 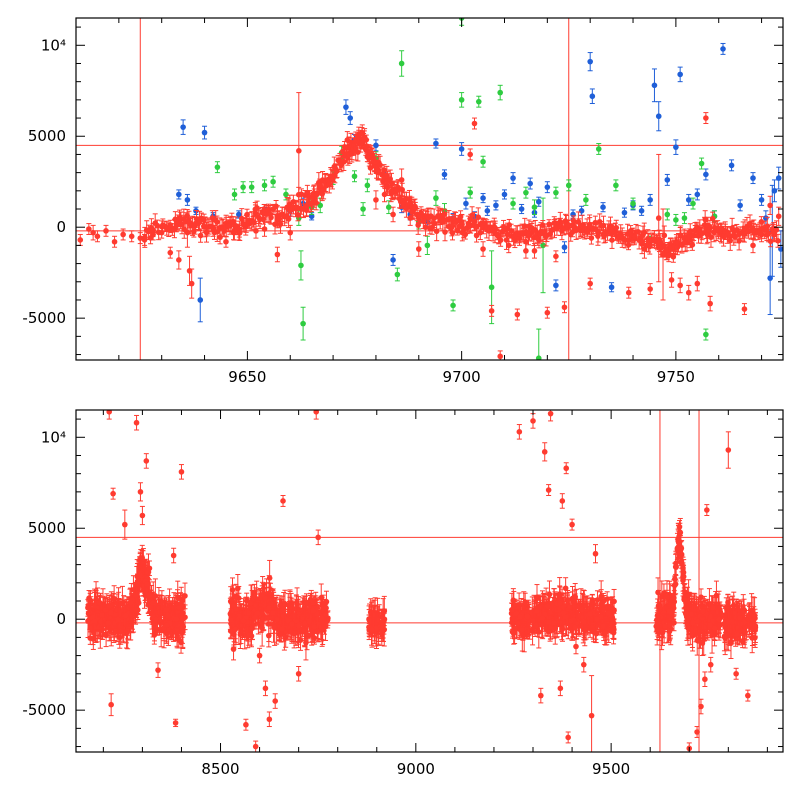 I want to click on top-x-tick-label: 9750, so click(x=676, y=377).